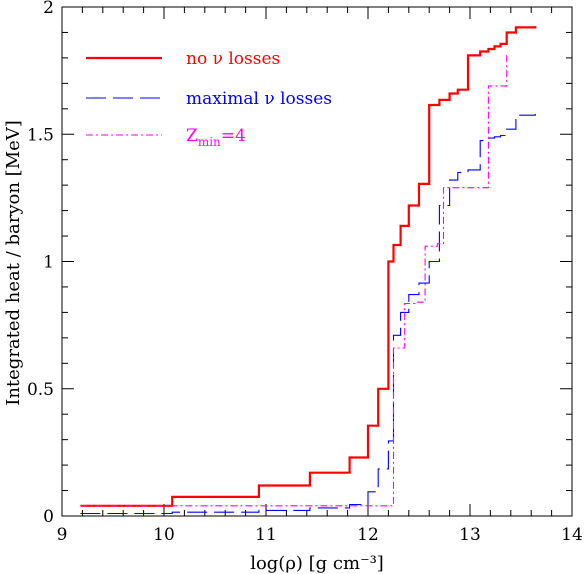  Describe the element at coordinates (233, 59) in the screenshot. I see `legend-label-1: no ν losses` at that location.